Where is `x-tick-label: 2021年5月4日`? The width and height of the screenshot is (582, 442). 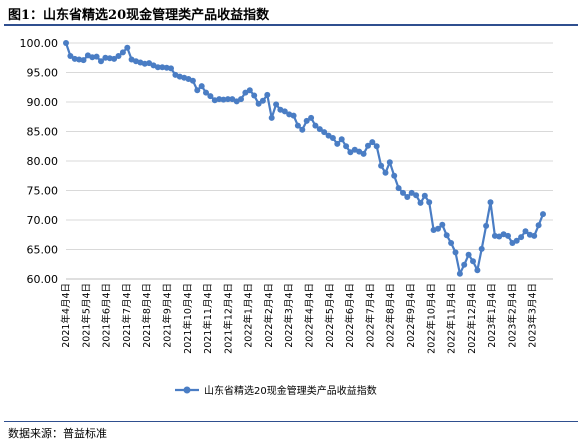 x-tick-label: 2021年5月4日 is located at coordinates (86, 315).